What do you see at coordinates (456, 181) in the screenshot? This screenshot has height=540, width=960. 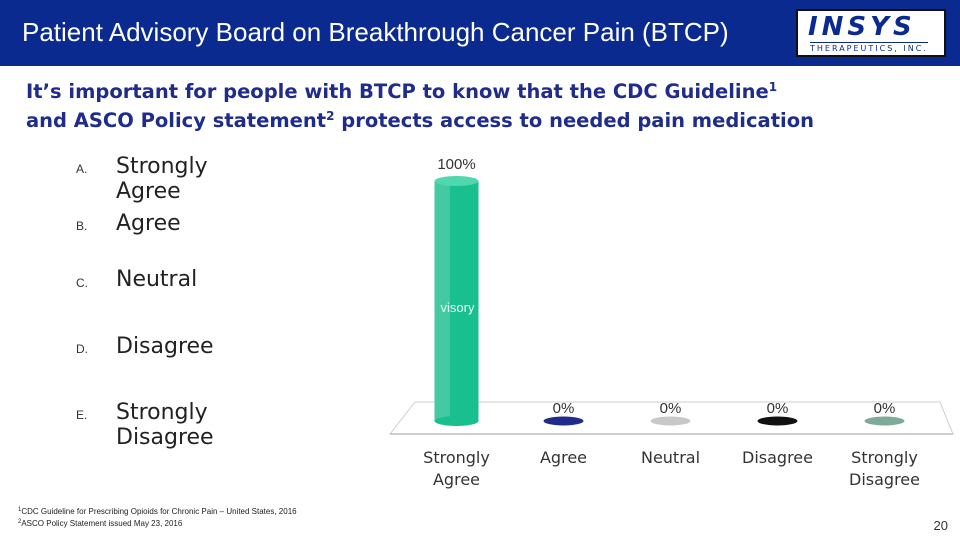 I see `bar-0-top` at bounding box center [456, 181].